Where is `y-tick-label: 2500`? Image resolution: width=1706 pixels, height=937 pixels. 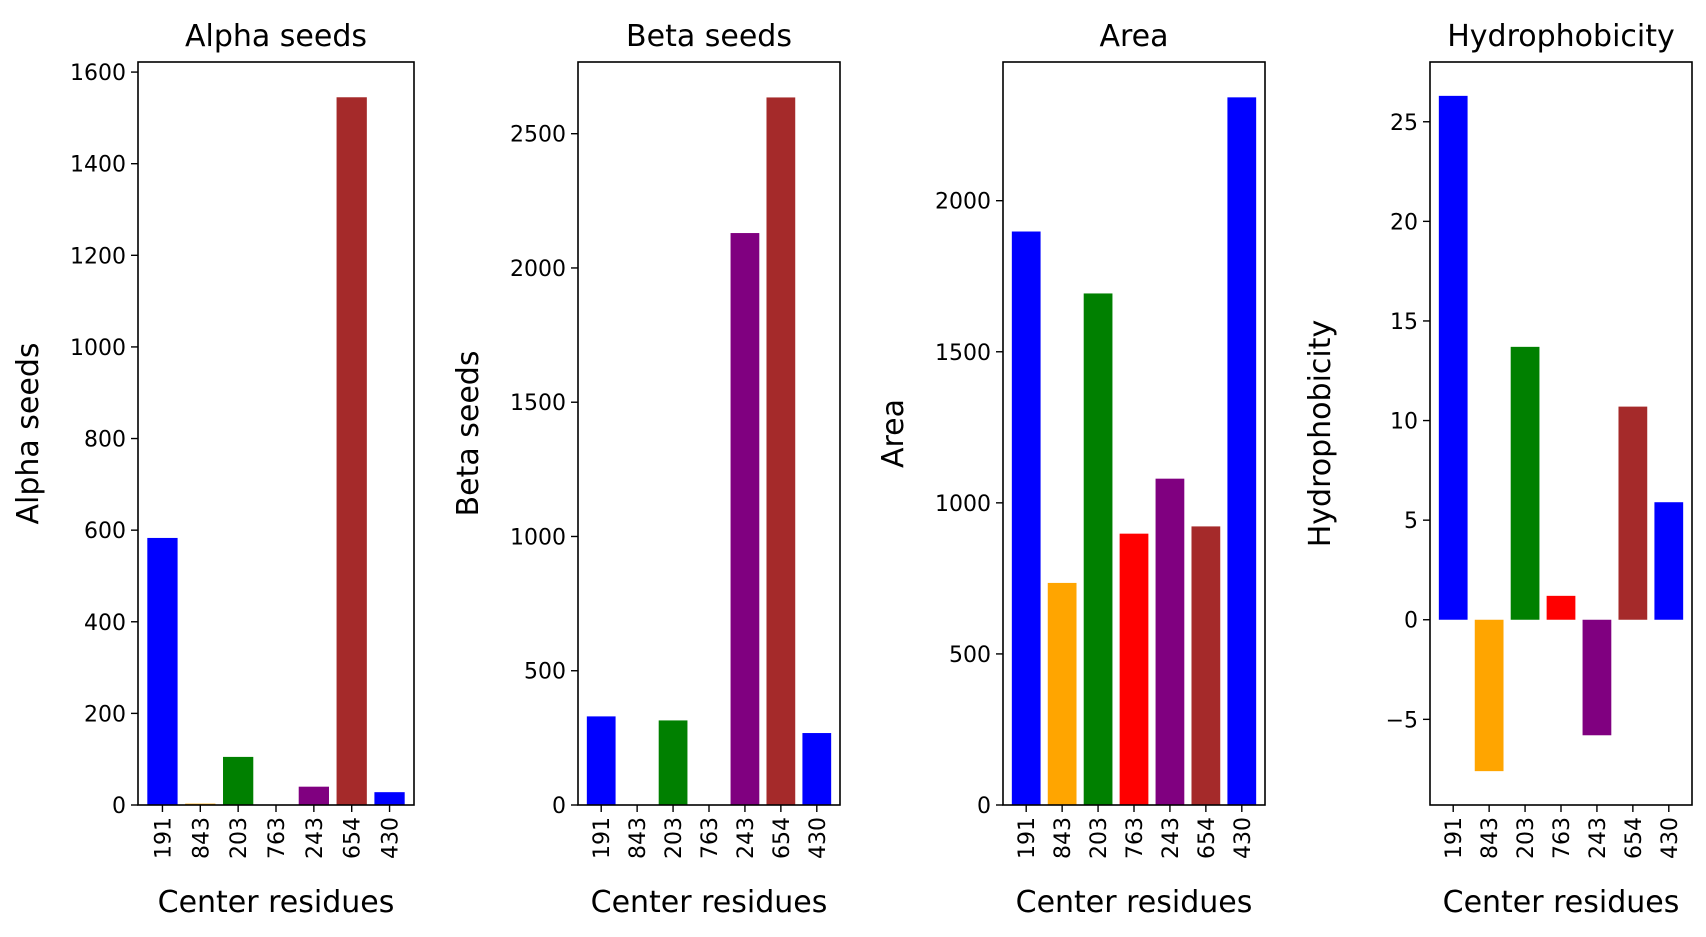
y-tick-label: 2500 is located at coordinates (538, 135).